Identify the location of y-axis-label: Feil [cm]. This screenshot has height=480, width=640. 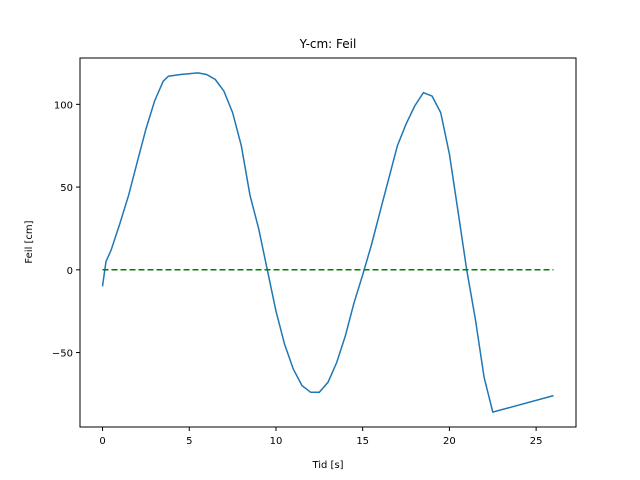
(29, 241).